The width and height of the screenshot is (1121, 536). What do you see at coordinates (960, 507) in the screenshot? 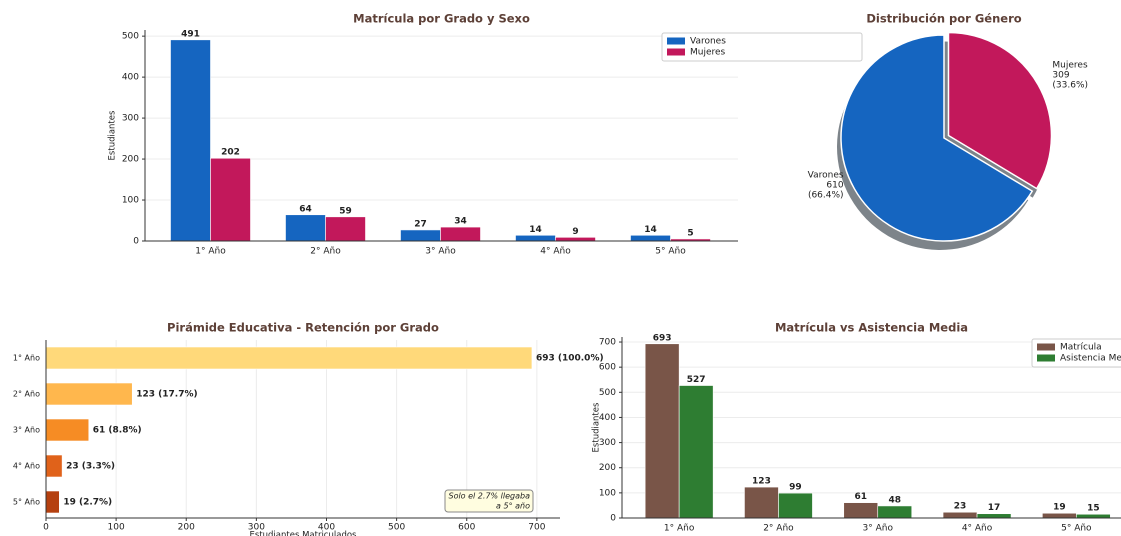
I see `bar-value-label: 23` at bounding box center [960, 507].